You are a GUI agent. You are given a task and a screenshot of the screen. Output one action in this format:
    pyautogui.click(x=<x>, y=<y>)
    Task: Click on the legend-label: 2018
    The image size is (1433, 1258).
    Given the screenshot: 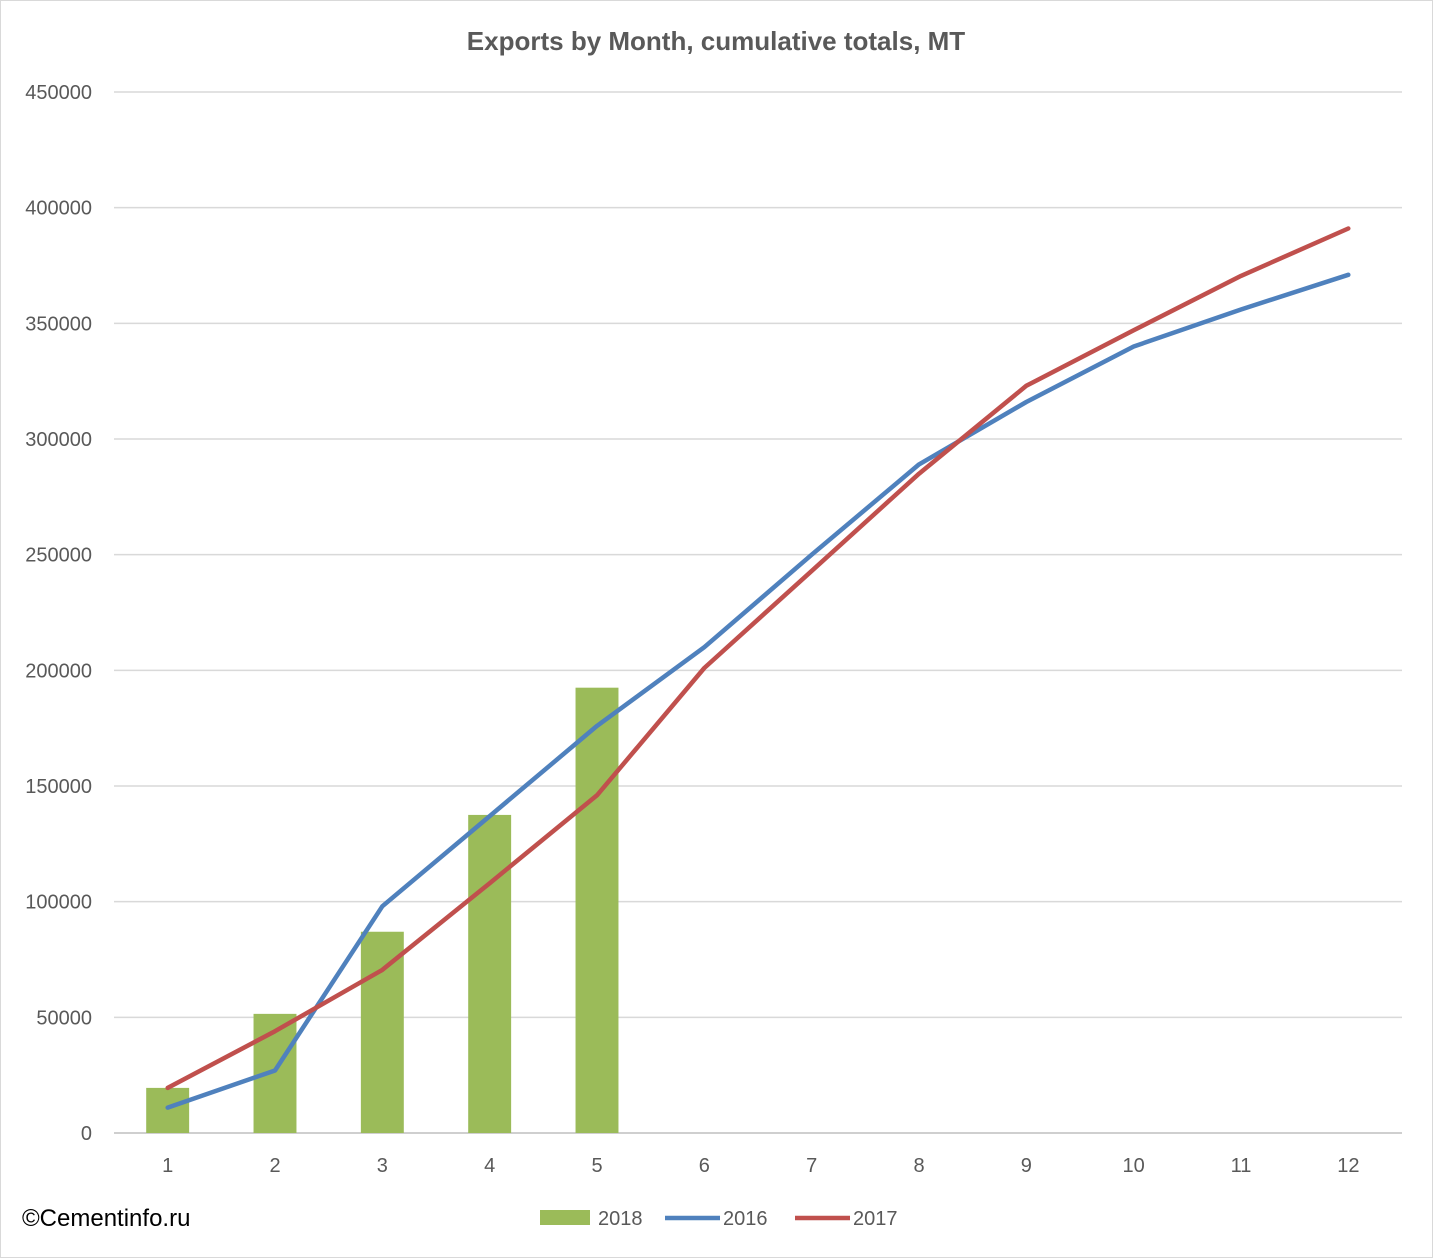 What is the action you would take?
    pyautogui.click(x=620, y=1219)
    